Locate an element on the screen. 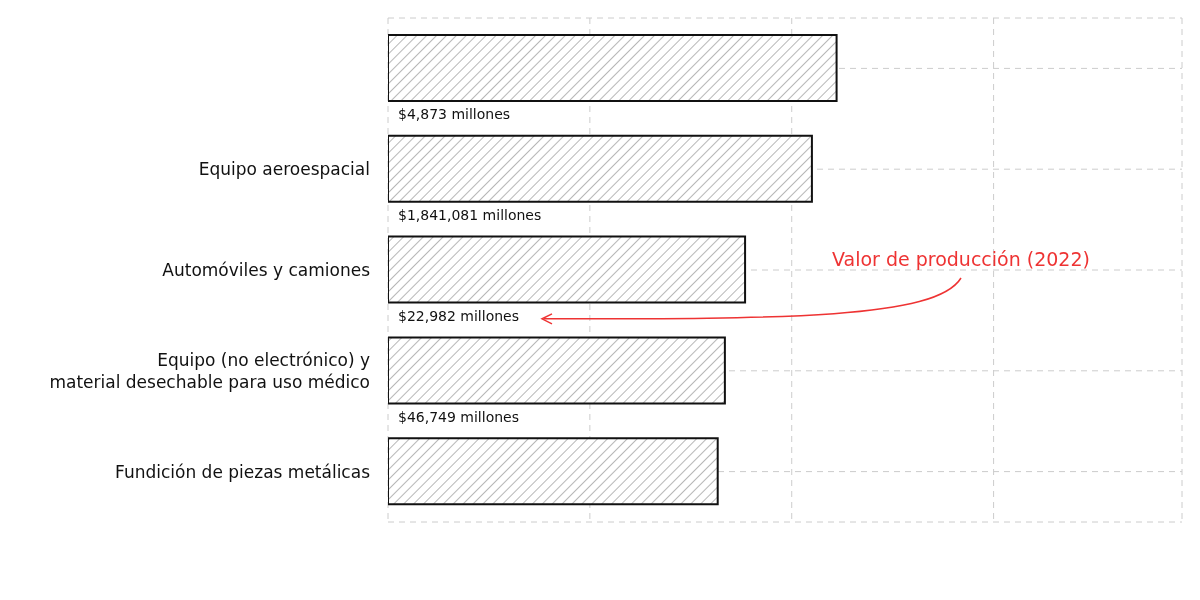  y-tick-label: Equipo (no electrónico) y material desechable para uso médico is located at coordinates (209, 370).